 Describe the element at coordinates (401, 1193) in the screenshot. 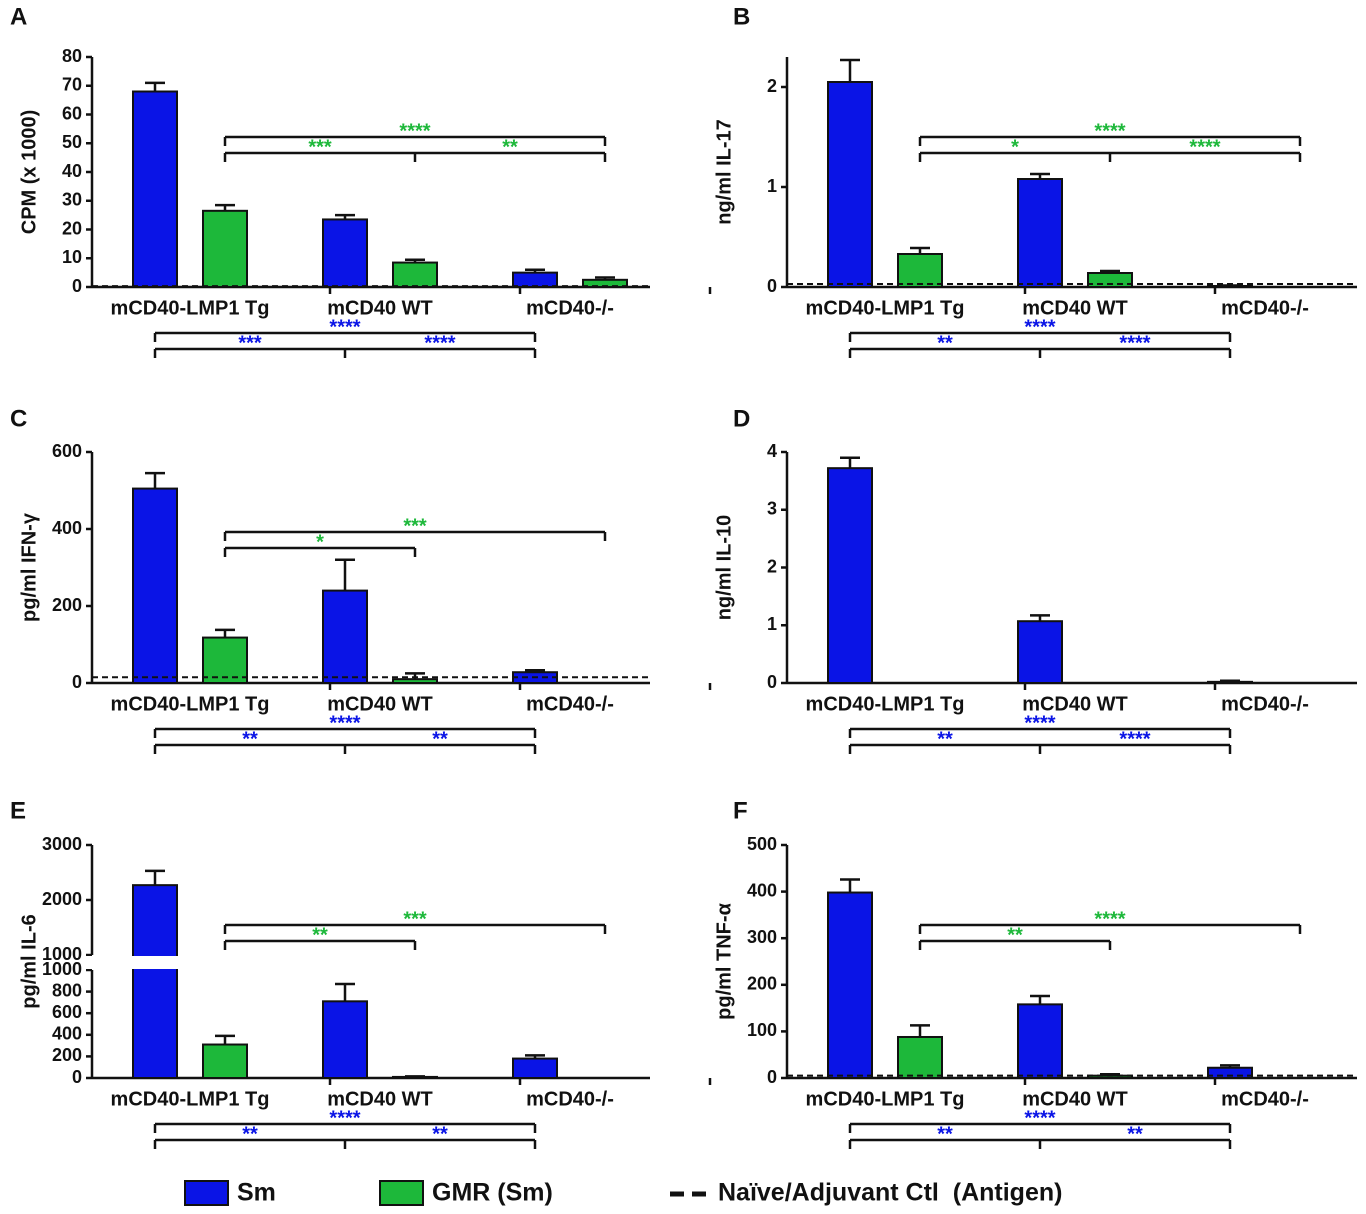

I see `legend-swatch` at that location.